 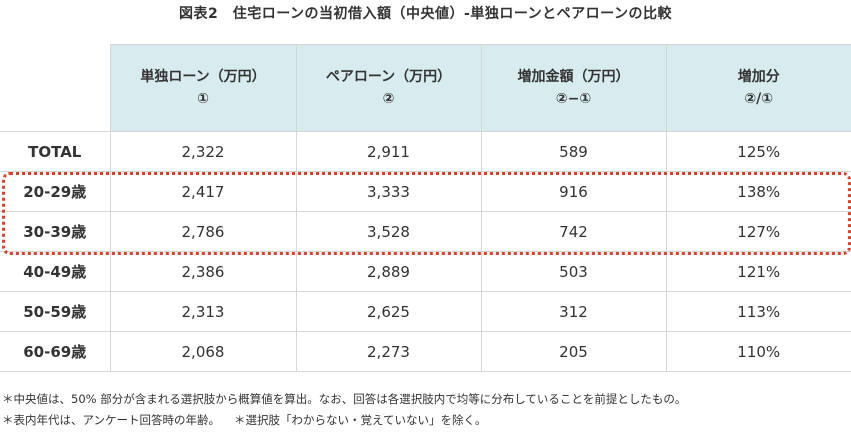 What do you see at coordinates (573, 151) in the screenshot?
I see `table-cell: 589` at bounding box center [573, 151].